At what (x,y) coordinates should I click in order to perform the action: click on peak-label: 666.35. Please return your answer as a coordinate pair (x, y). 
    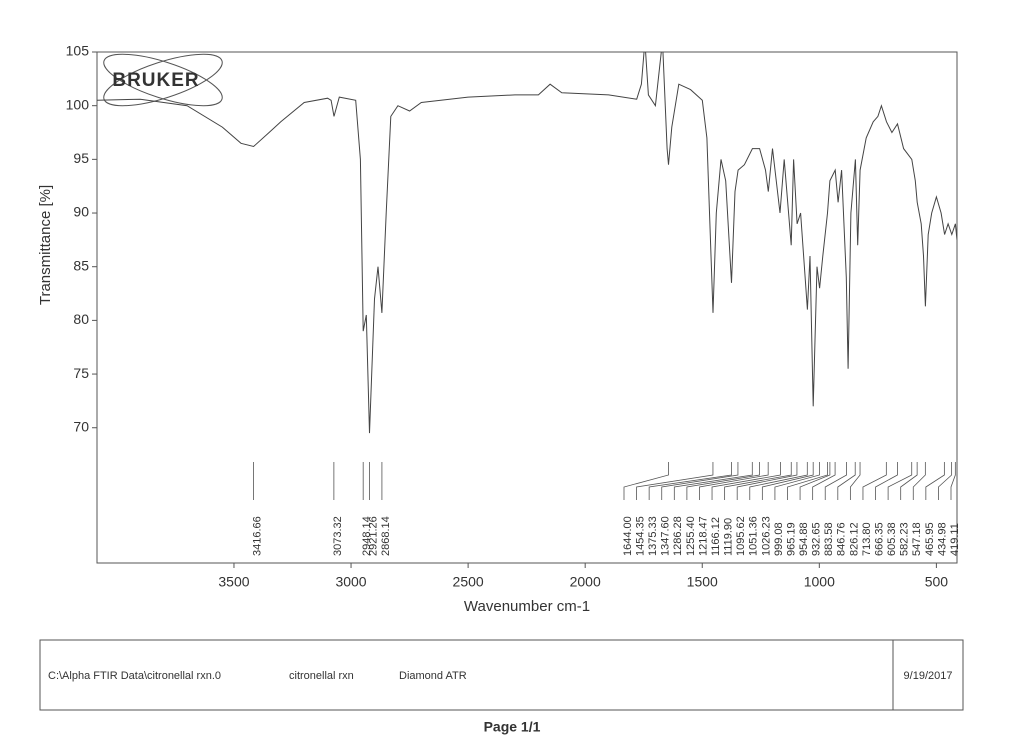
    Looking at the image, I should click on (879, 539).